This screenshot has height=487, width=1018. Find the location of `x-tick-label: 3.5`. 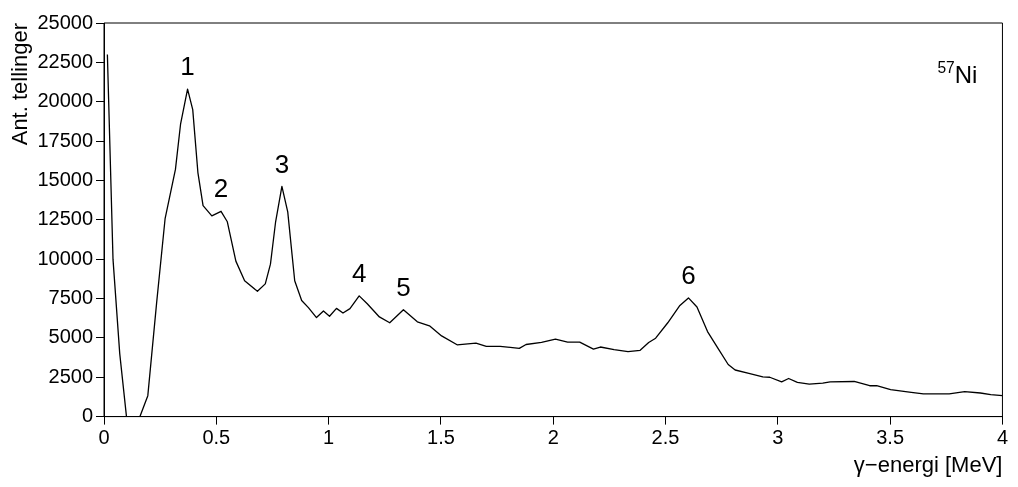

x-tick-label: 3.5 is located at coordinates (890, 437).